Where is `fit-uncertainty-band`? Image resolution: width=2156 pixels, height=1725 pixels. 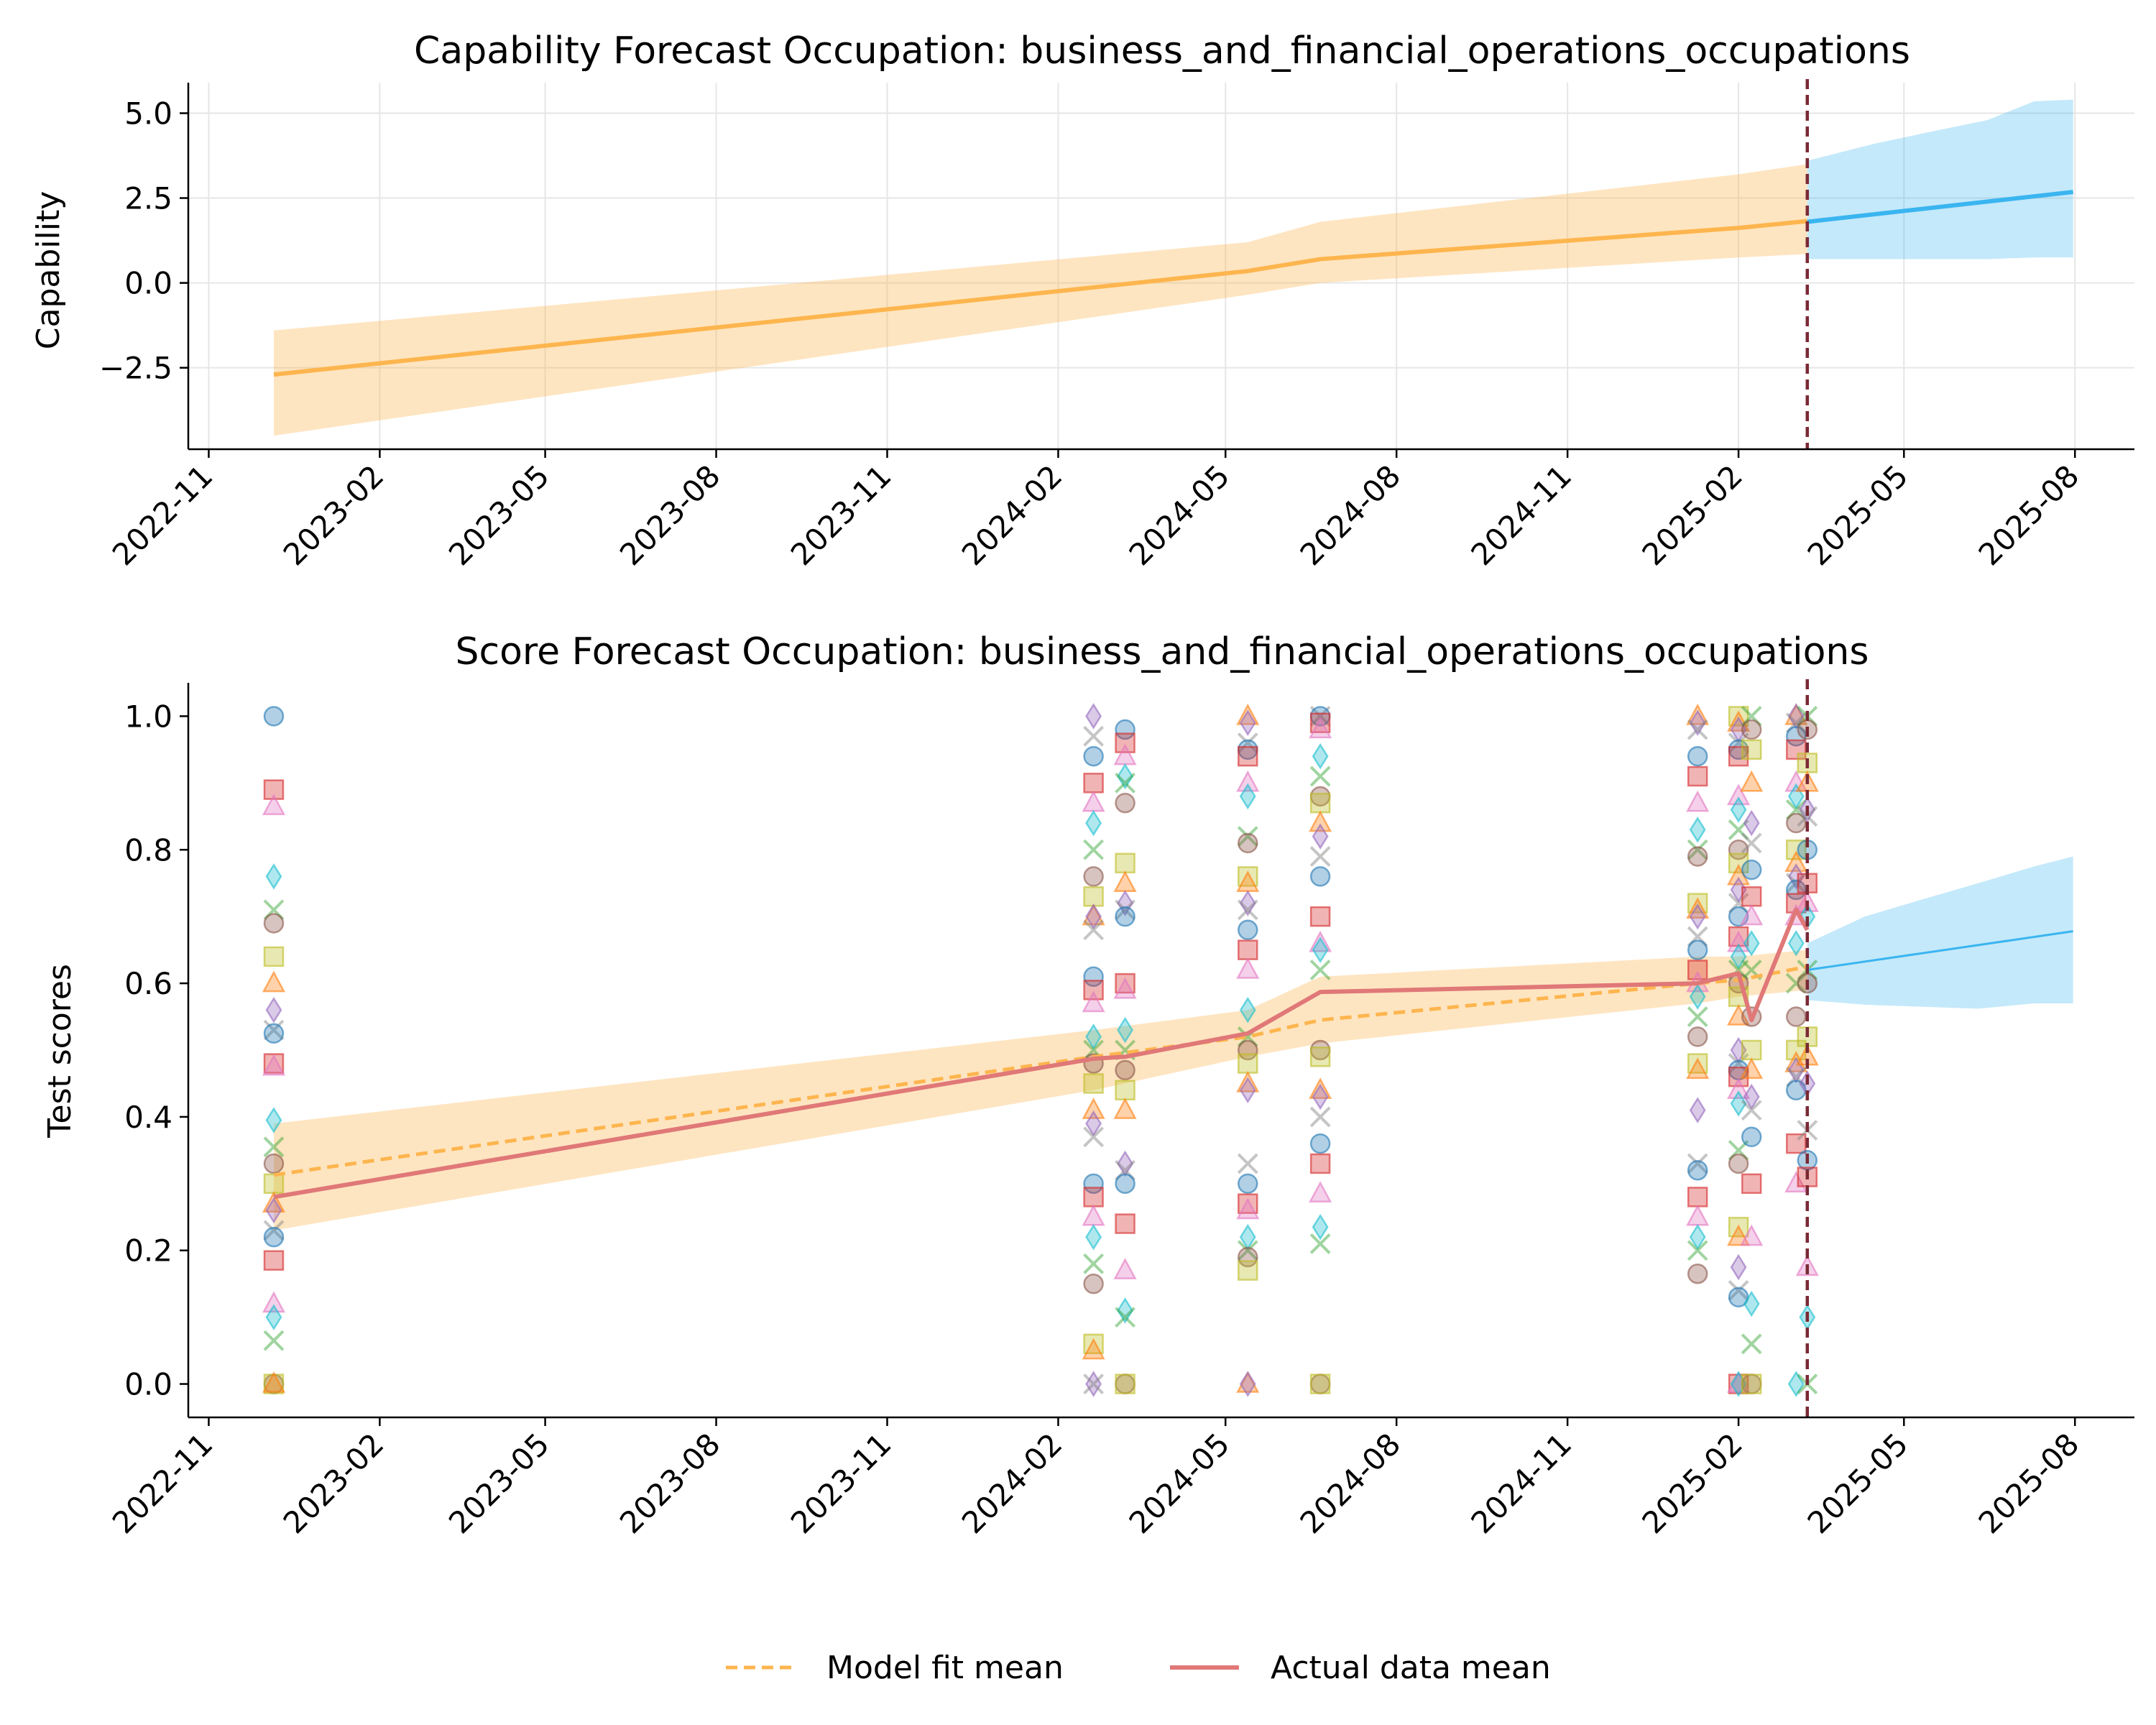 fit-uncertainty-band is located at coordinates (1040, 1089).